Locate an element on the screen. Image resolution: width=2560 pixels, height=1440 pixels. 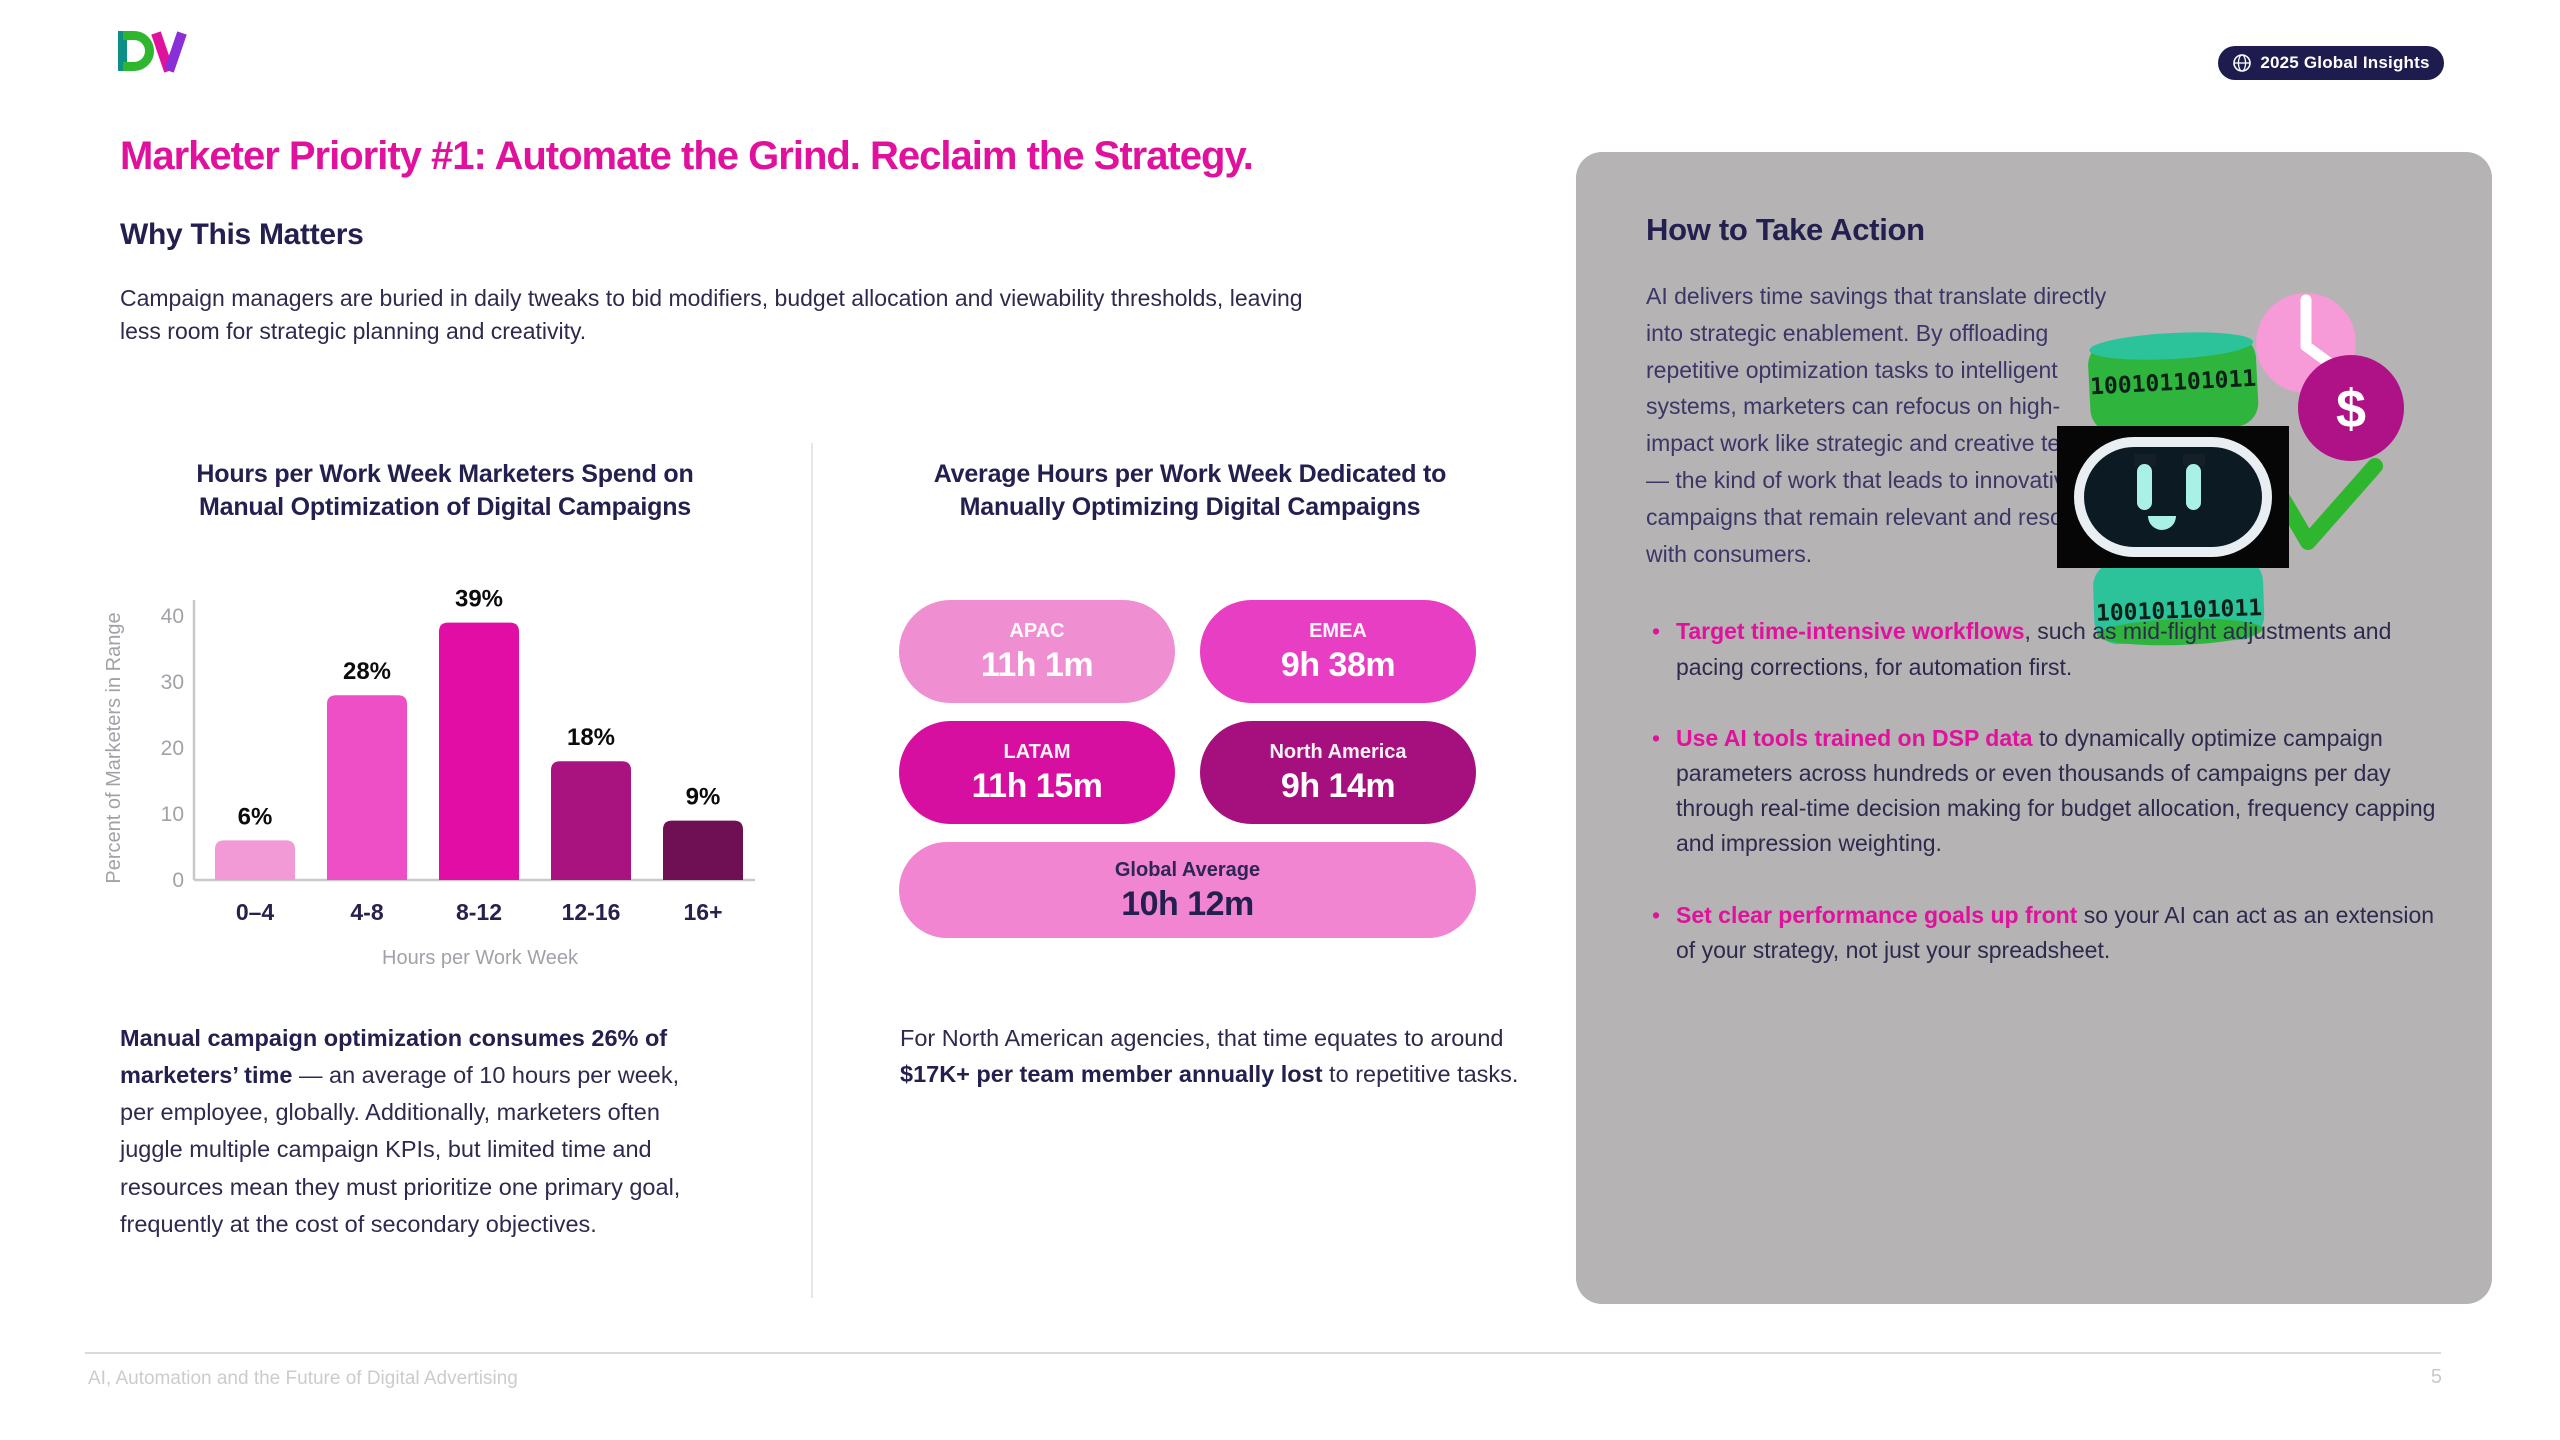
pill-region-label: LATAM is located at coordinates (1037, 752).